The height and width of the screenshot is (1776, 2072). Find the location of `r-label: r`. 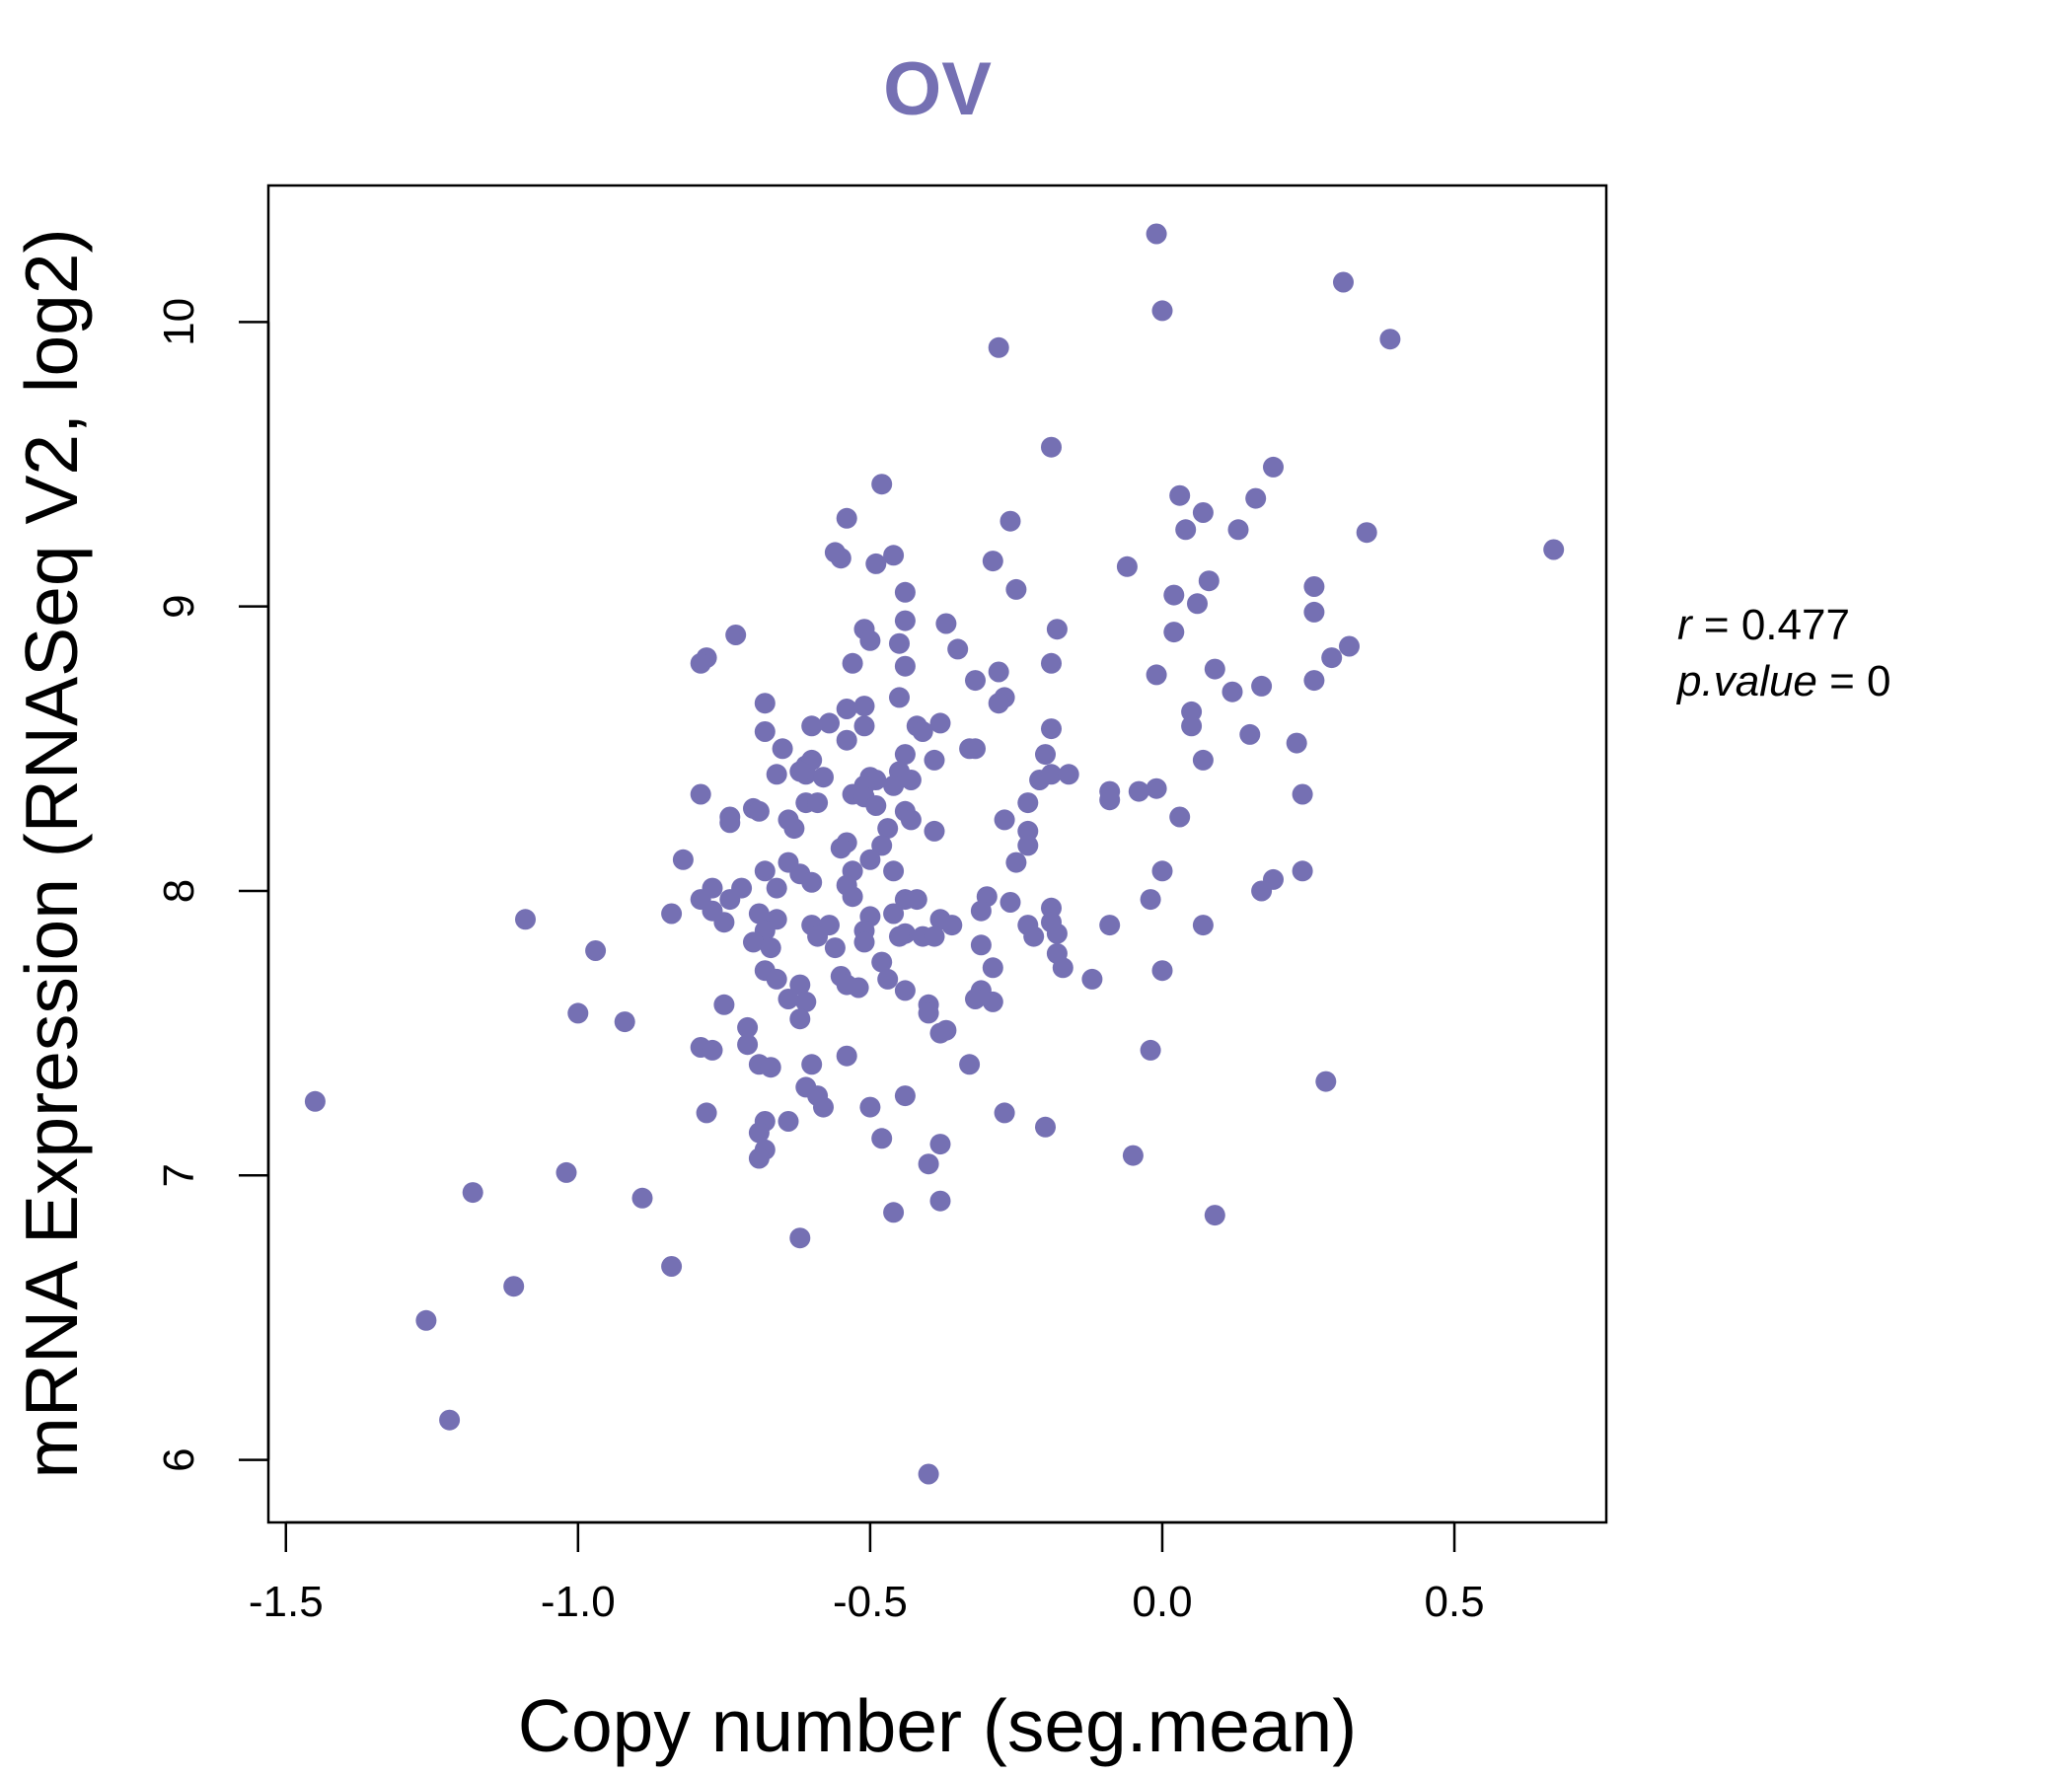

r-label: r is located at coordinates (1685, 625).